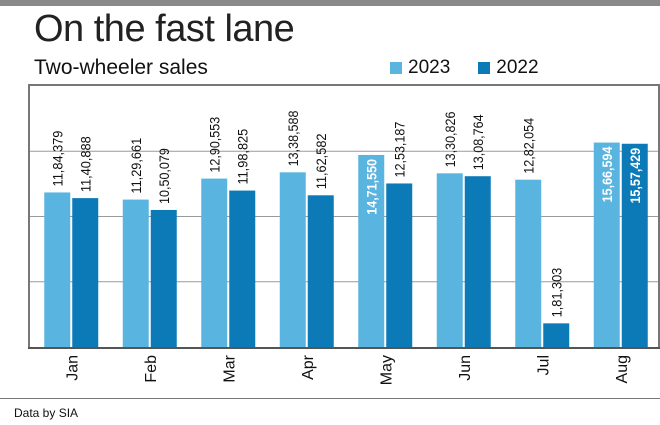 The height and width of the screenshot is (425, 660). I want to click on data-label-jun-2023: 13,30,826, so click(450, 139).